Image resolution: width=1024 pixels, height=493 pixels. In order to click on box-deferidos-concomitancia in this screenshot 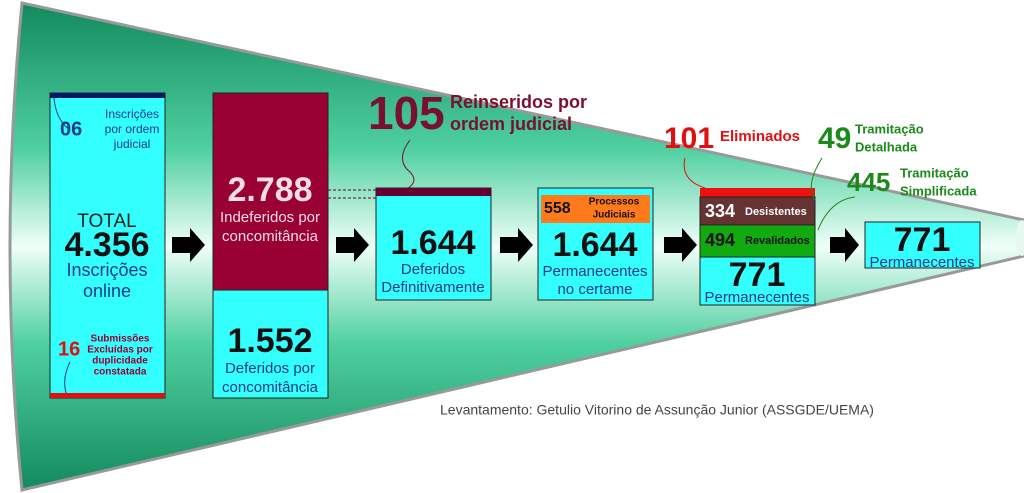, I will do `click(270, 344)`.